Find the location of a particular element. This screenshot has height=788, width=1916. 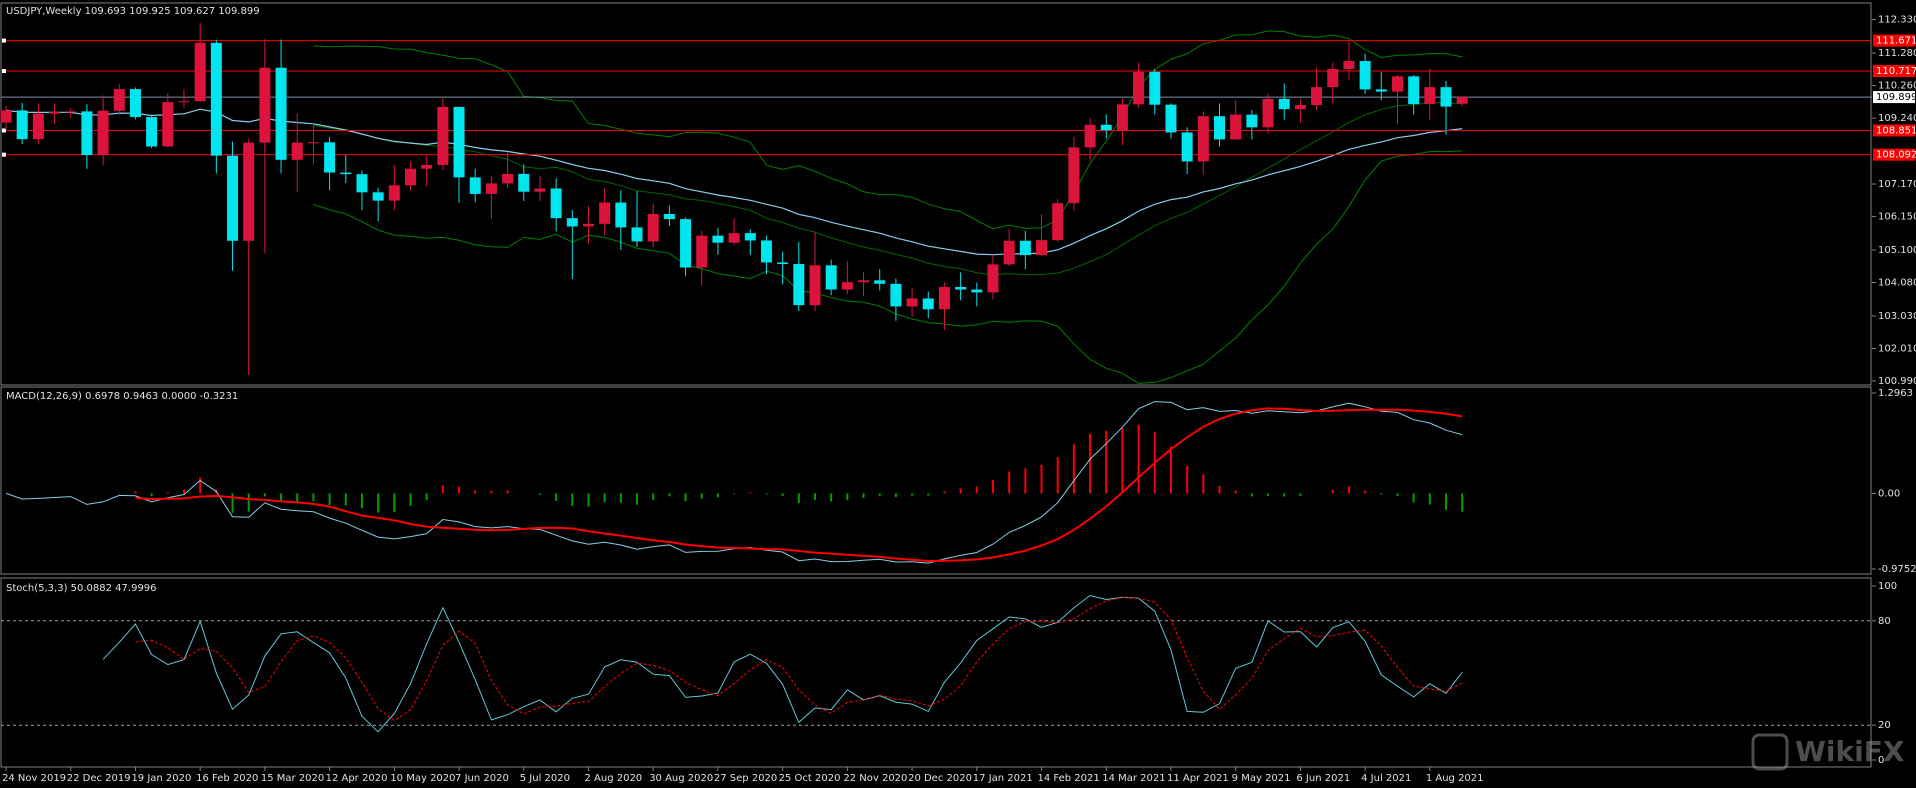

x-tick-label: 17 Jan 2021 is located at coordinates (1003, 778).